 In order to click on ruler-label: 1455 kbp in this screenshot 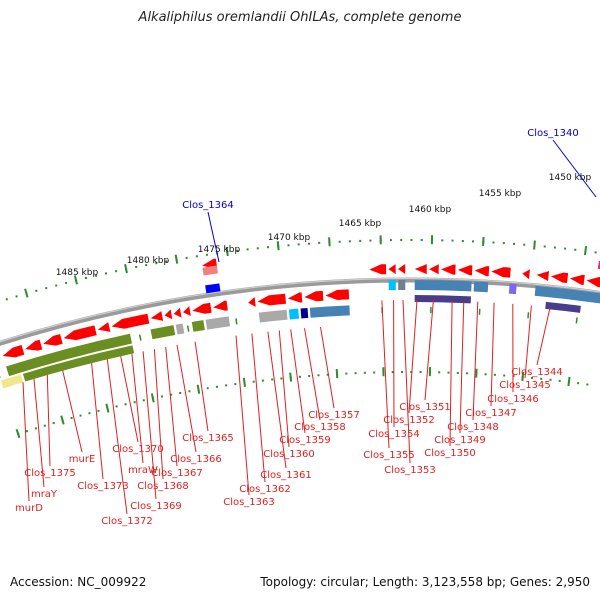, I will do `click(500, 194)`.